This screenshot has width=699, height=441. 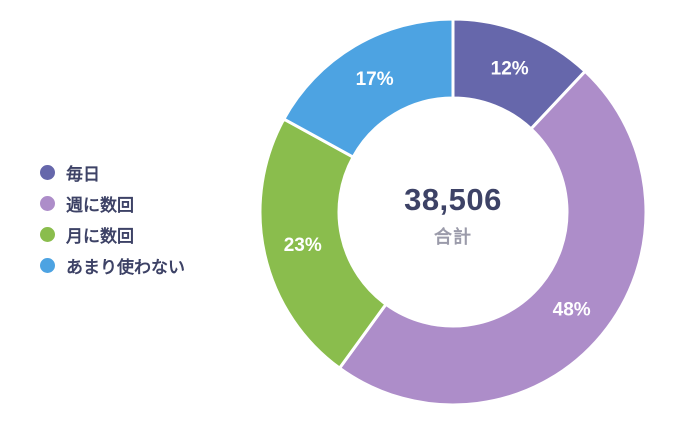 I want to click on legend-item: 月に数回, so click(x=112, y=234).